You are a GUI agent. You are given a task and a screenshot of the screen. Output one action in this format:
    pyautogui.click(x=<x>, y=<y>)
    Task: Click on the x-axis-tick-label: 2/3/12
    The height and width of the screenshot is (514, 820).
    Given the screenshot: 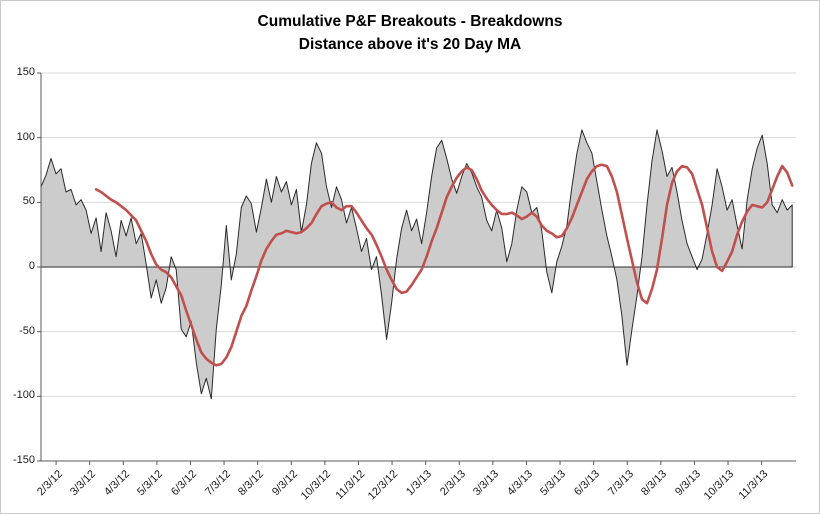 What is the action you would take?
    pyautogui.click(x=49, y=483)
    